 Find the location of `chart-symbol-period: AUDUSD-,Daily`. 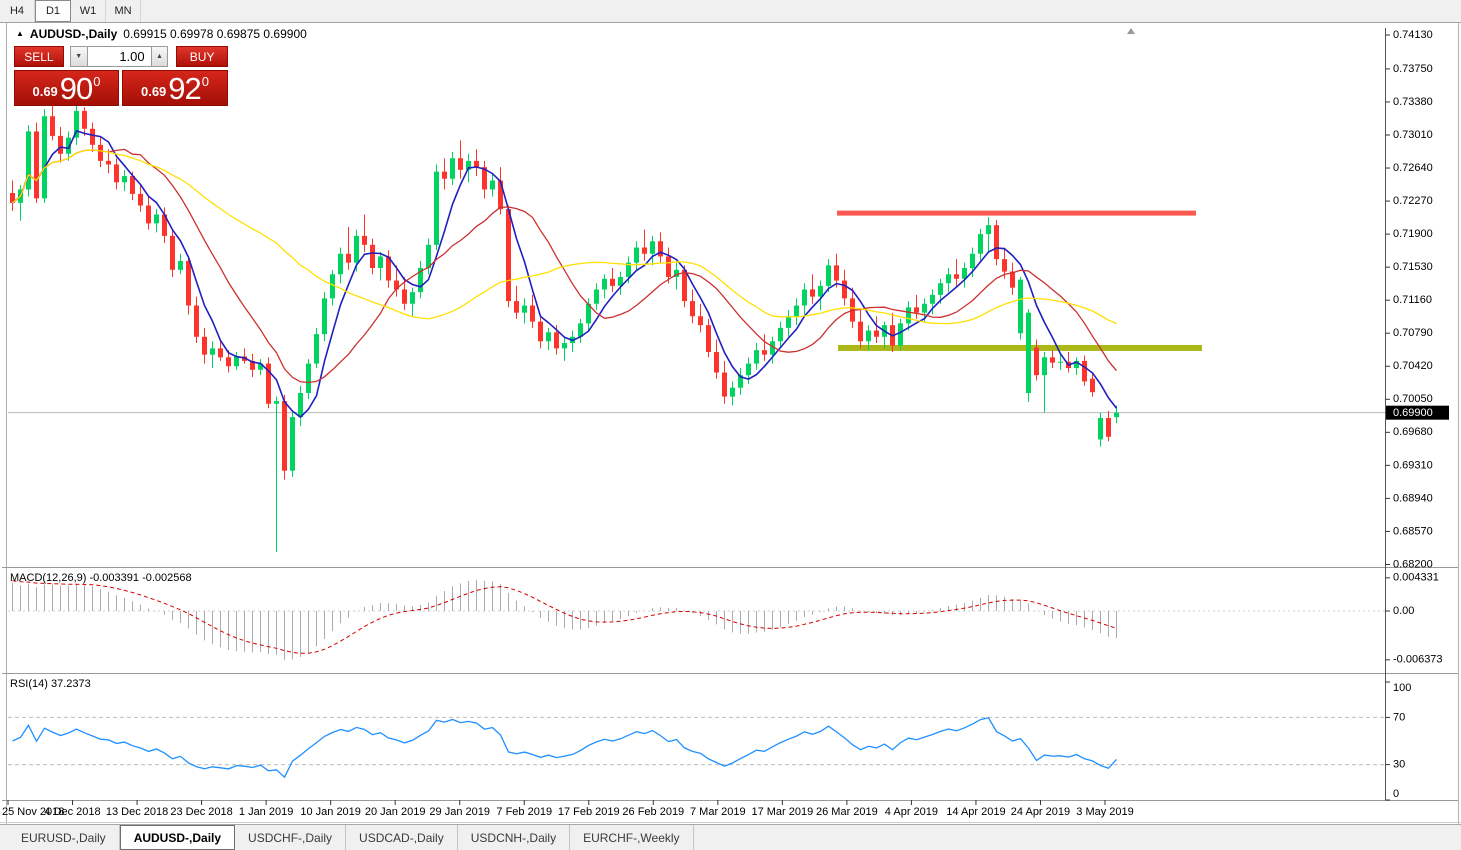

chart-symbol-period: AUDUSD-,Daily is located at coordinates (73, 34).